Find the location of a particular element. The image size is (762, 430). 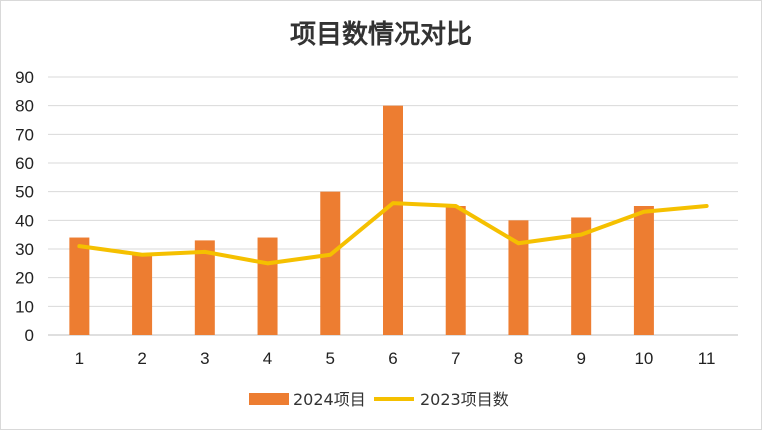

x-tick-label: 11 is located at coordinates (707, 358).